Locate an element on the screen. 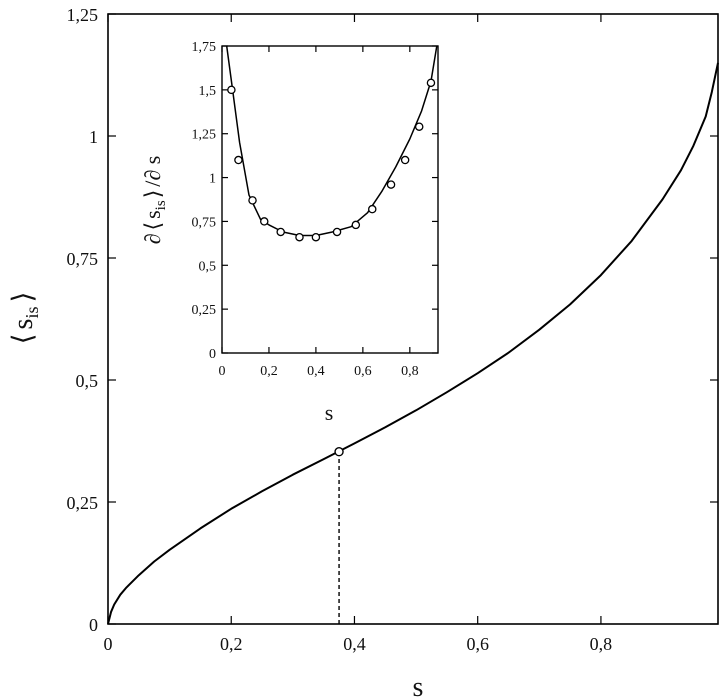  inset-x-tick-label: 0,4 is located at coordinates (316, 371).